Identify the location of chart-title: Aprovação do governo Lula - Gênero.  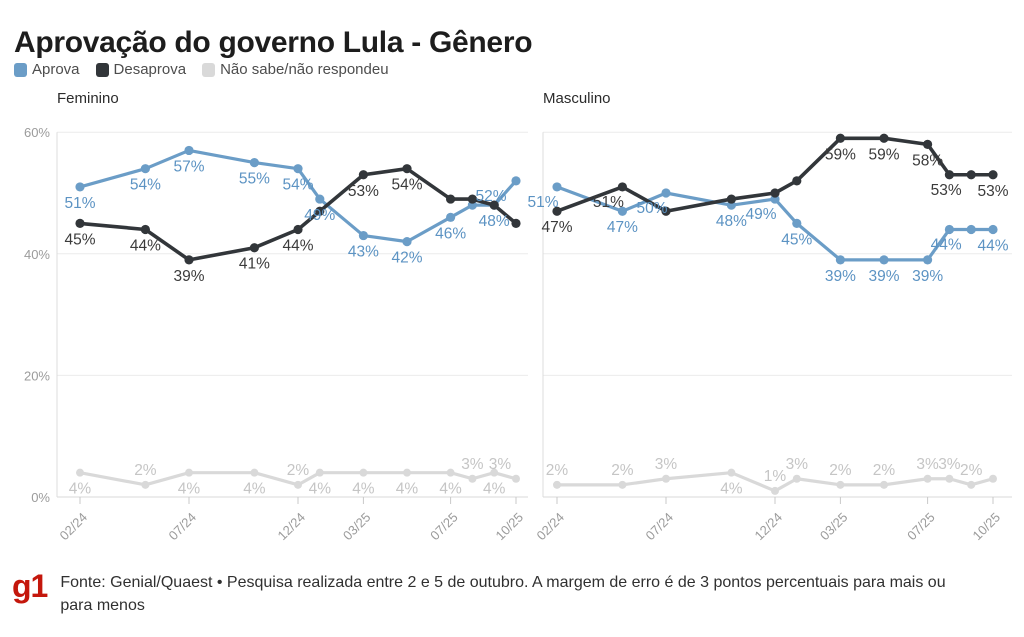
(273, 43).